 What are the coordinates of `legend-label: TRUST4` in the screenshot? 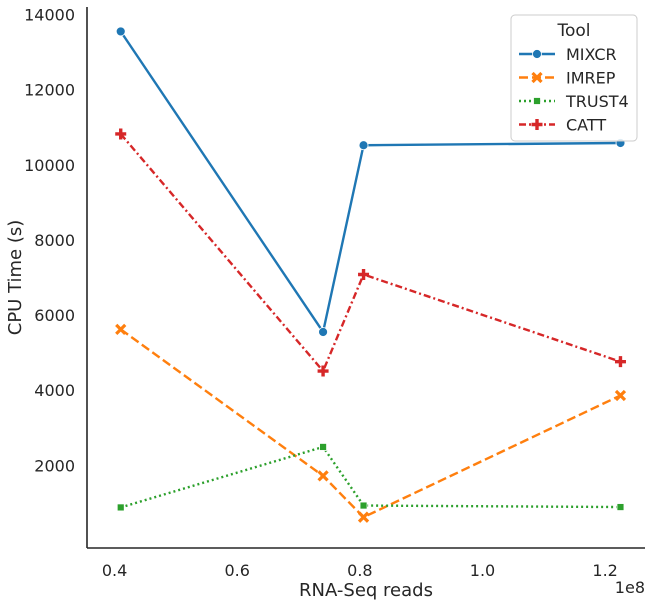 It's located at (597, 101).